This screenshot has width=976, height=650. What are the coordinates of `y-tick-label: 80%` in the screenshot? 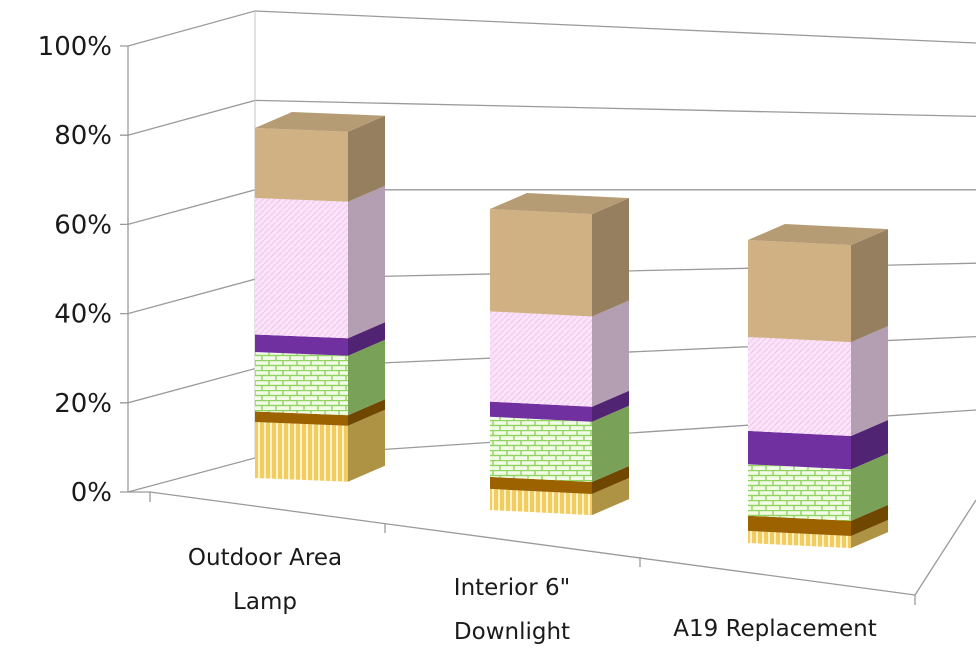 It's located at (83, 136).